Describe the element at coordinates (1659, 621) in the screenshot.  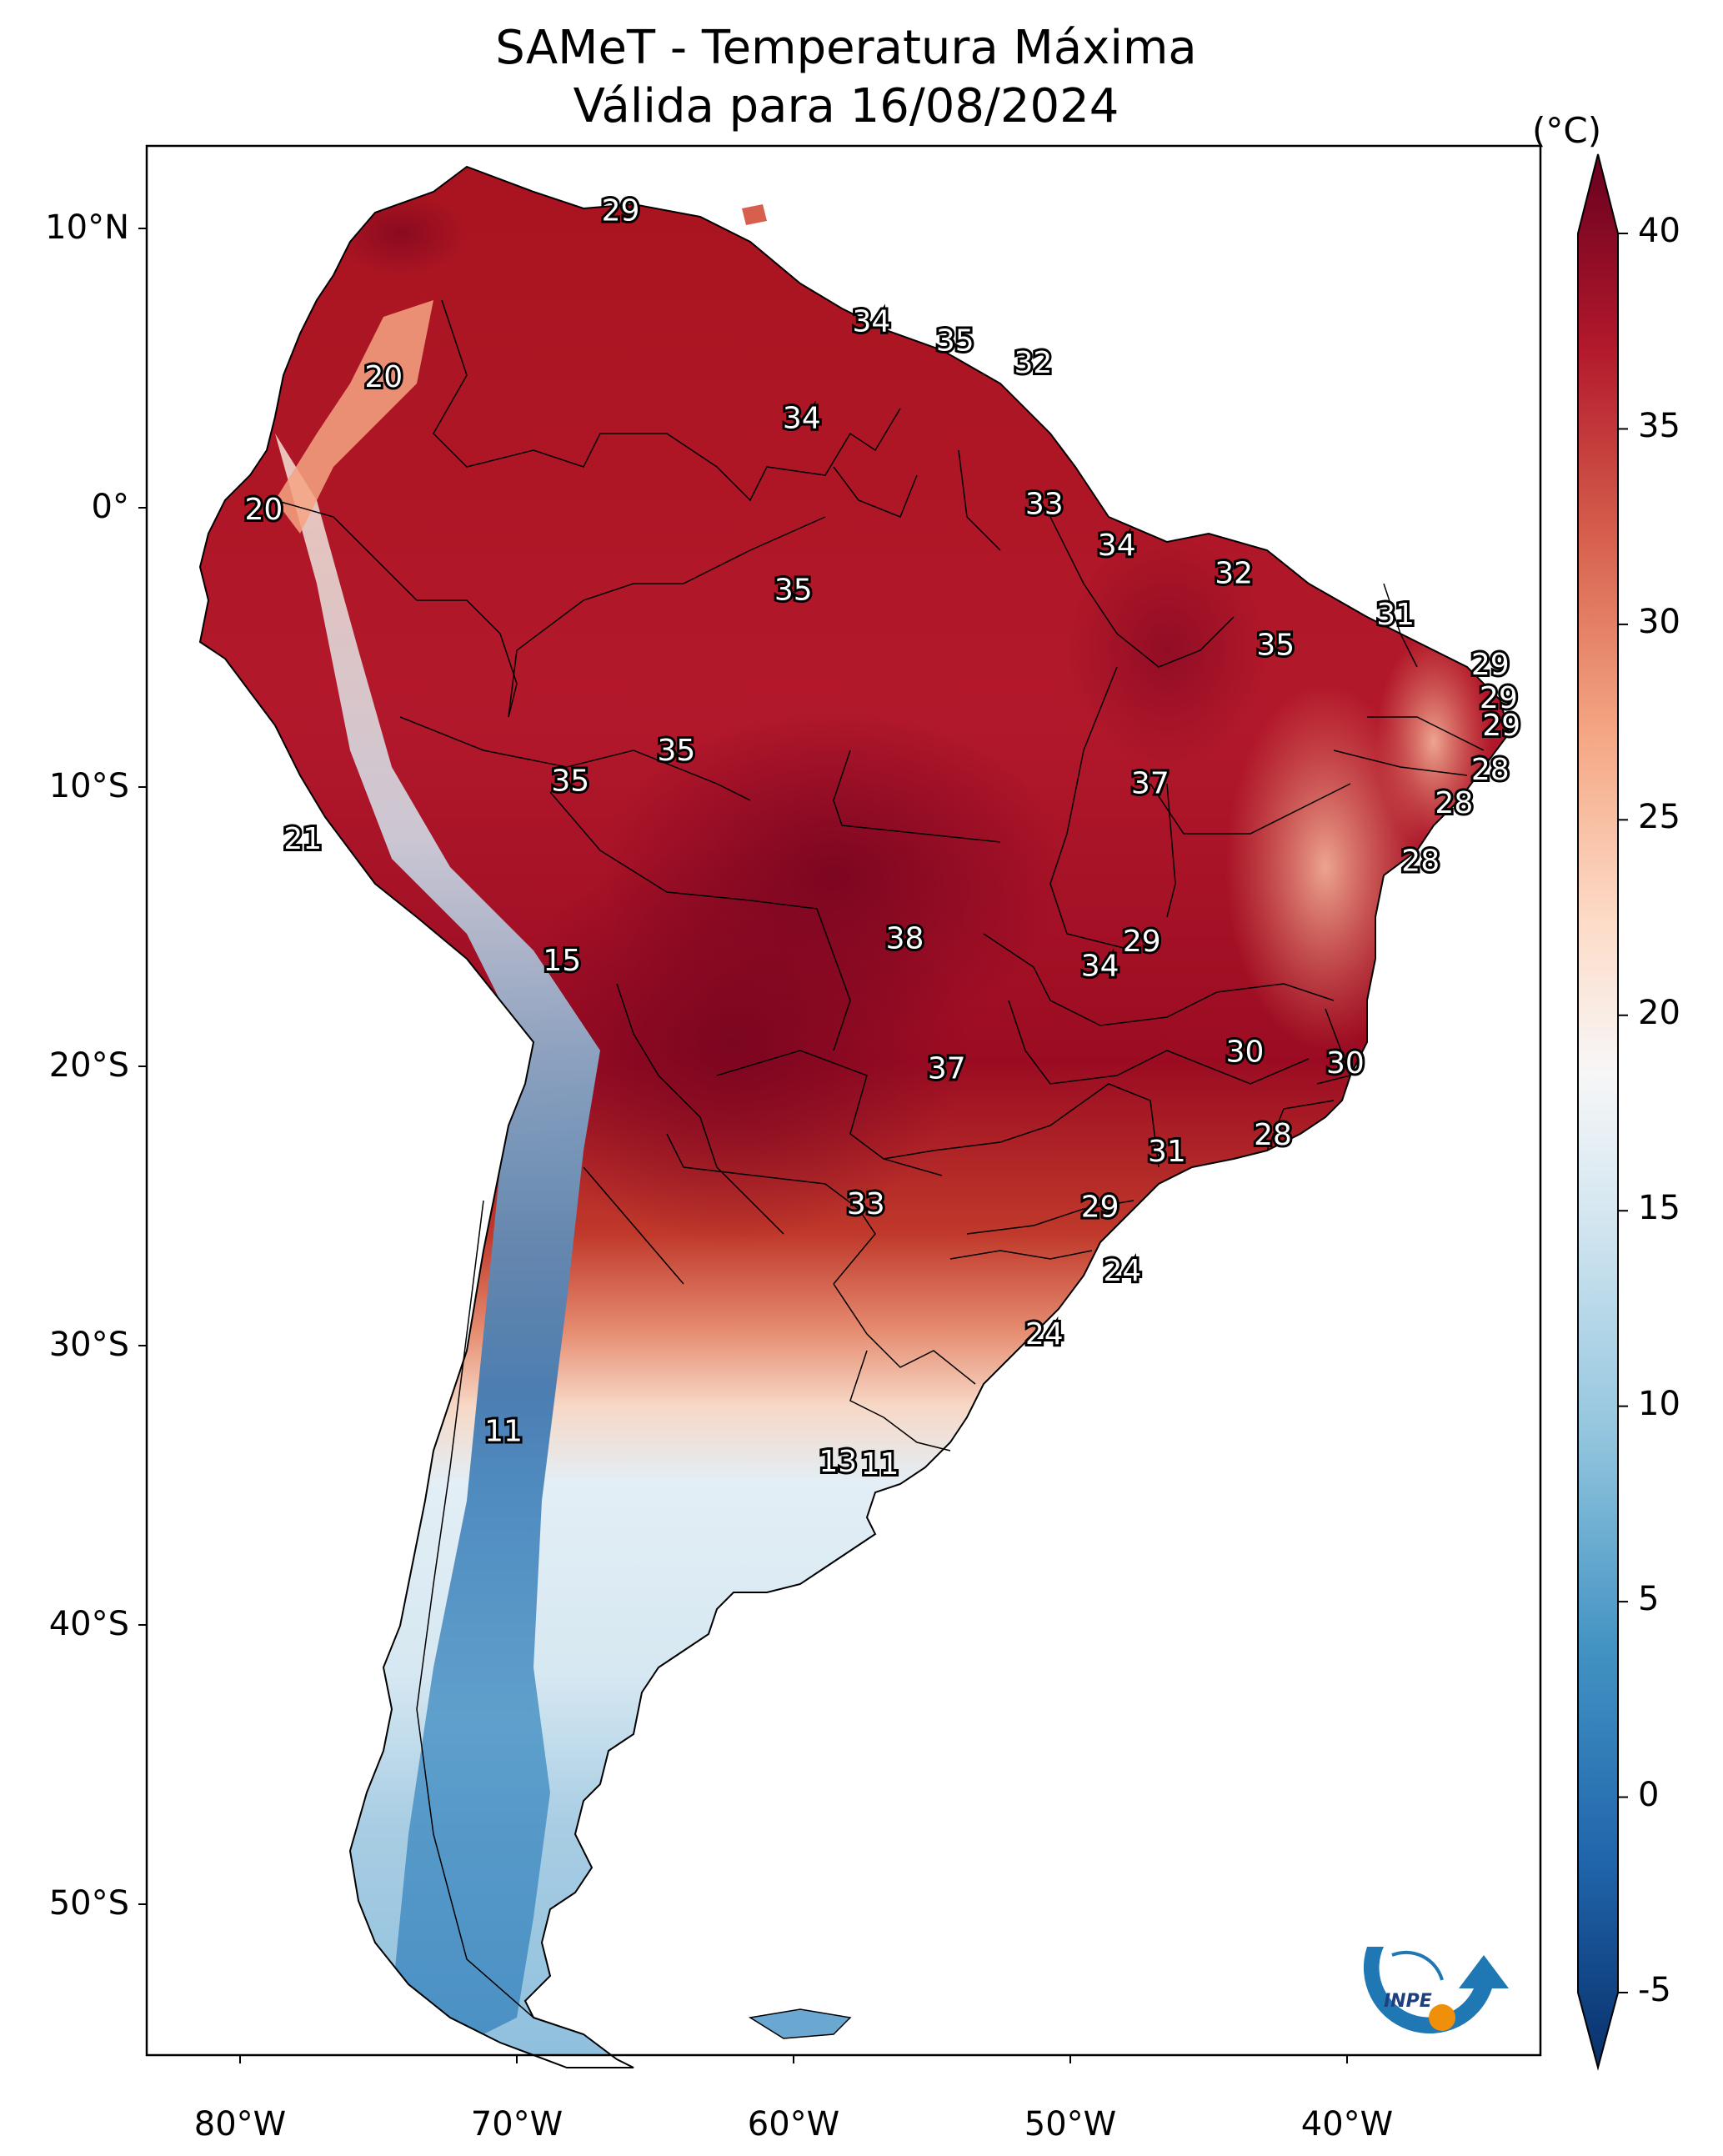
I see `colorbar-tick-label: 30` at that location.